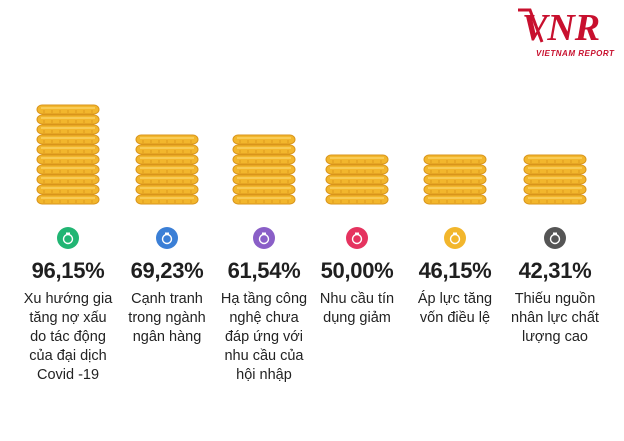 The width and height of the screenshot is (624, 441). I want to click on value-label: 69,23%, so click(167, 270).